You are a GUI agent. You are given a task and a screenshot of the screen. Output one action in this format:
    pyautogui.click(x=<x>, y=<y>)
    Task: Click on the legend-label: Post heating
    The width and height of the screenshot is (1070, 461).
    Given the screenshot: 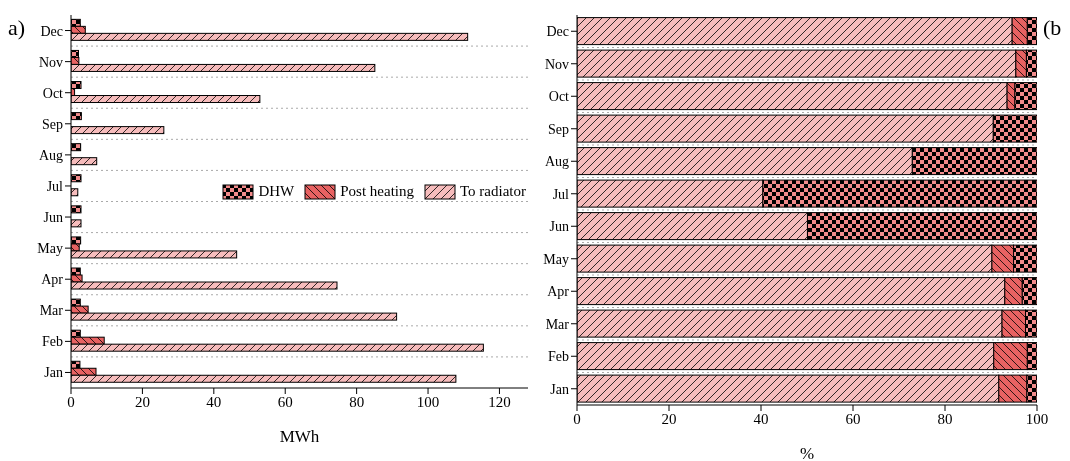 What is the action you would take?
    pyautogui.click(x=377, y=191)
    